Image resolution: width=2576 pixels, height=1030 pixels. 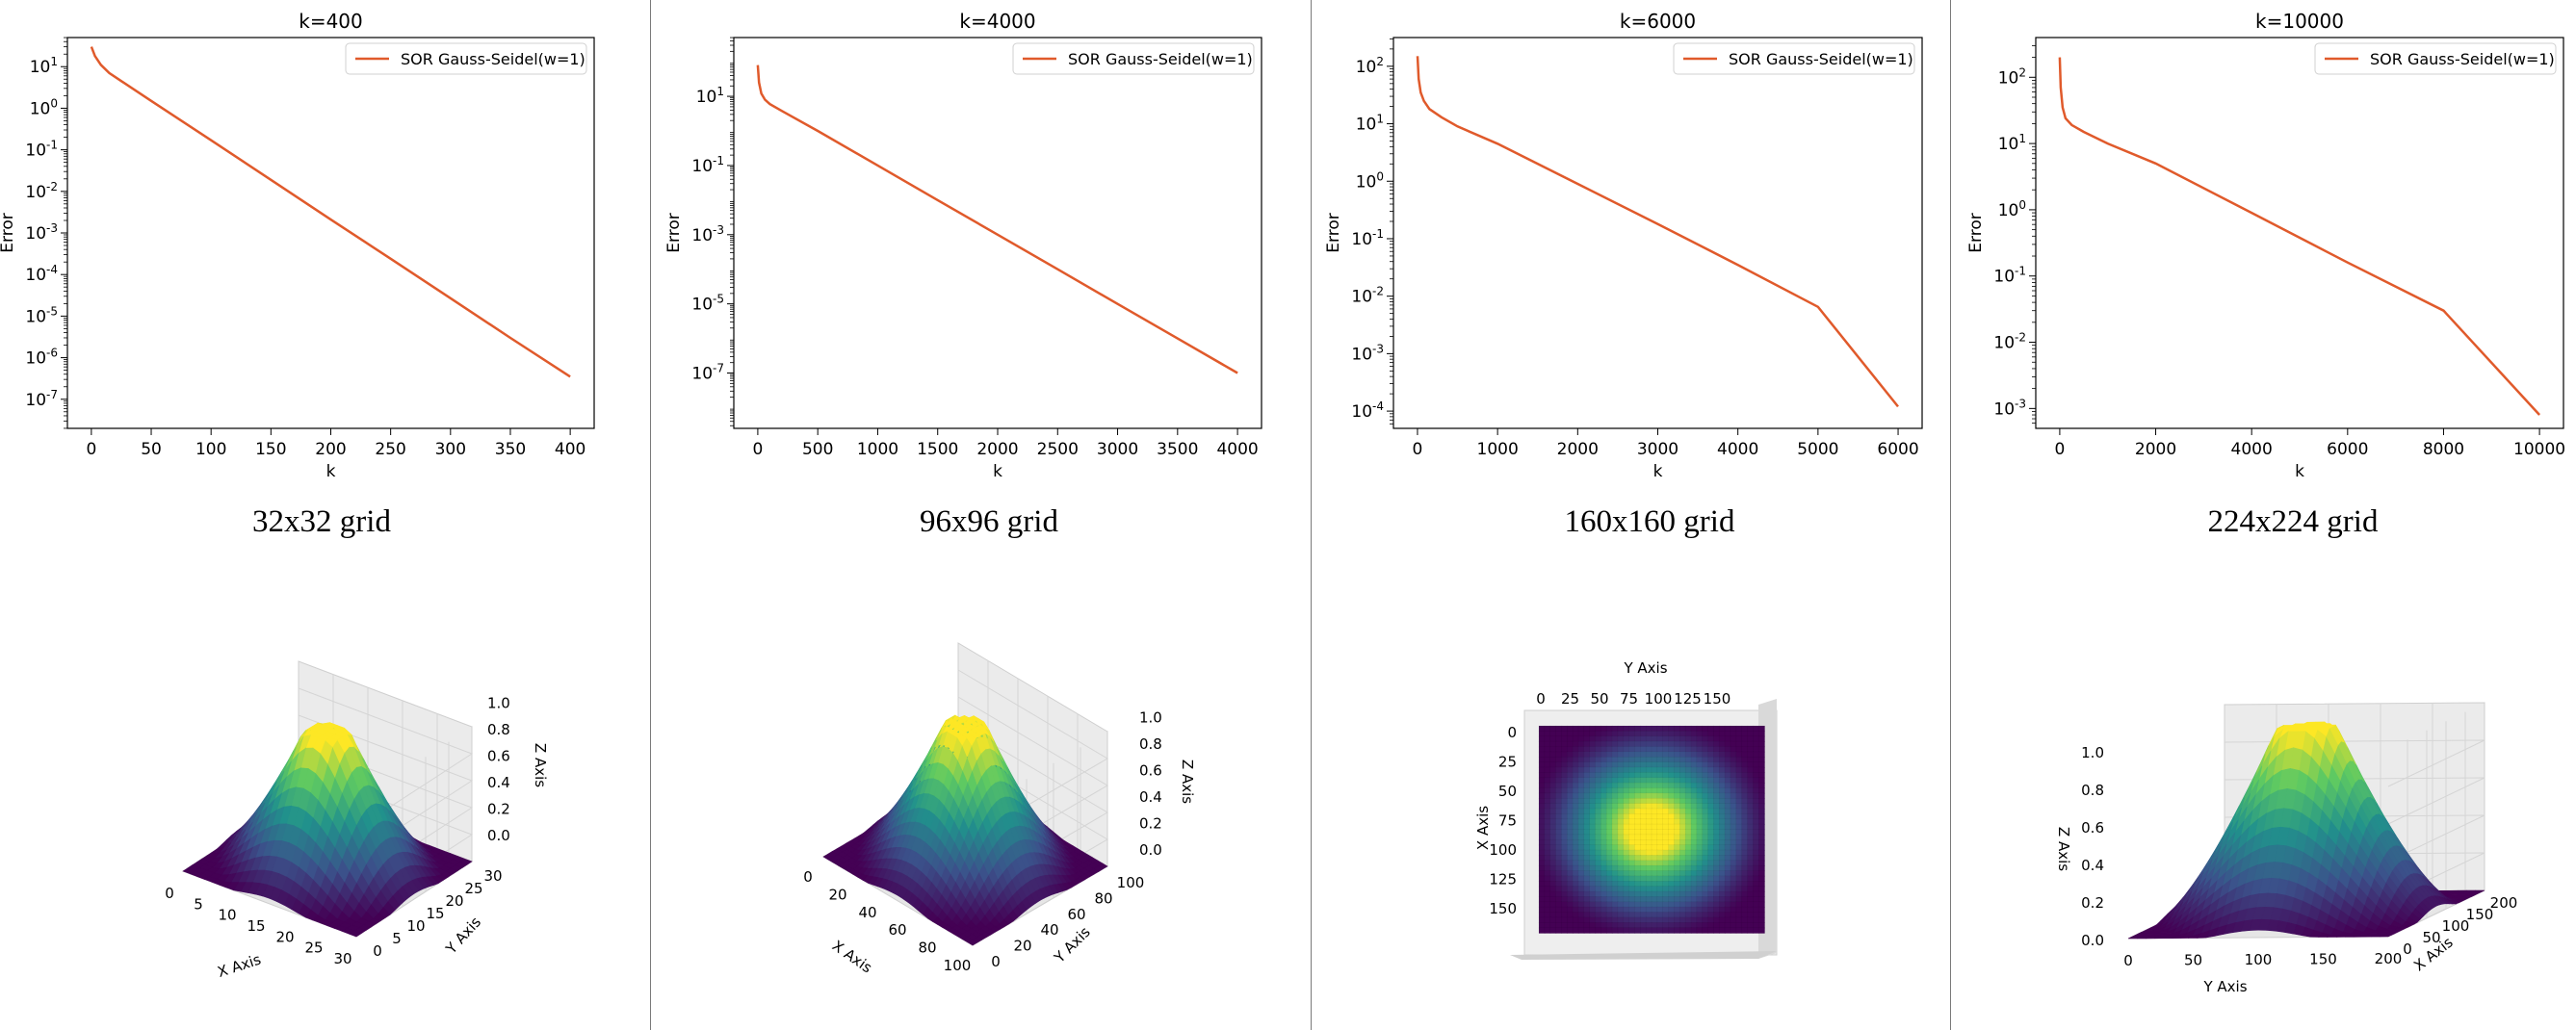 What do you see at coordinates (997, 471) in the screenshot?
I see `x-axis-label: k` at bounding box center [997, 471].